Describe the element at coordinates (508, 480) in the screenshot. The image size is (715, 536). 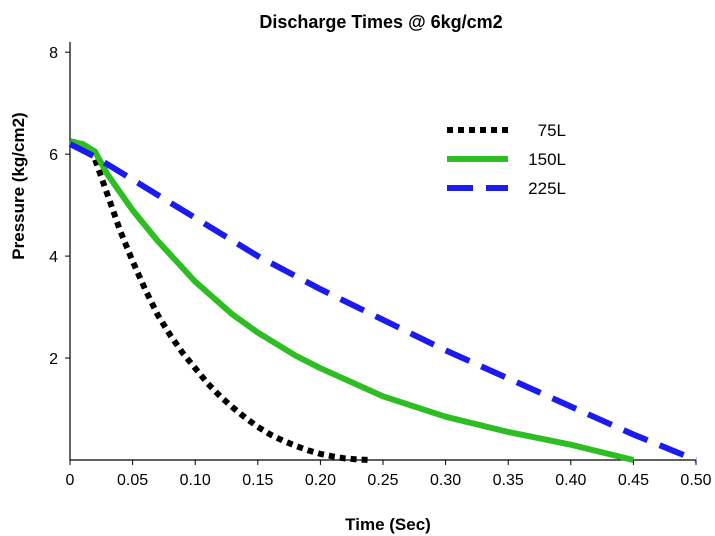
I see `x-tick-label: 0.35` at that location.